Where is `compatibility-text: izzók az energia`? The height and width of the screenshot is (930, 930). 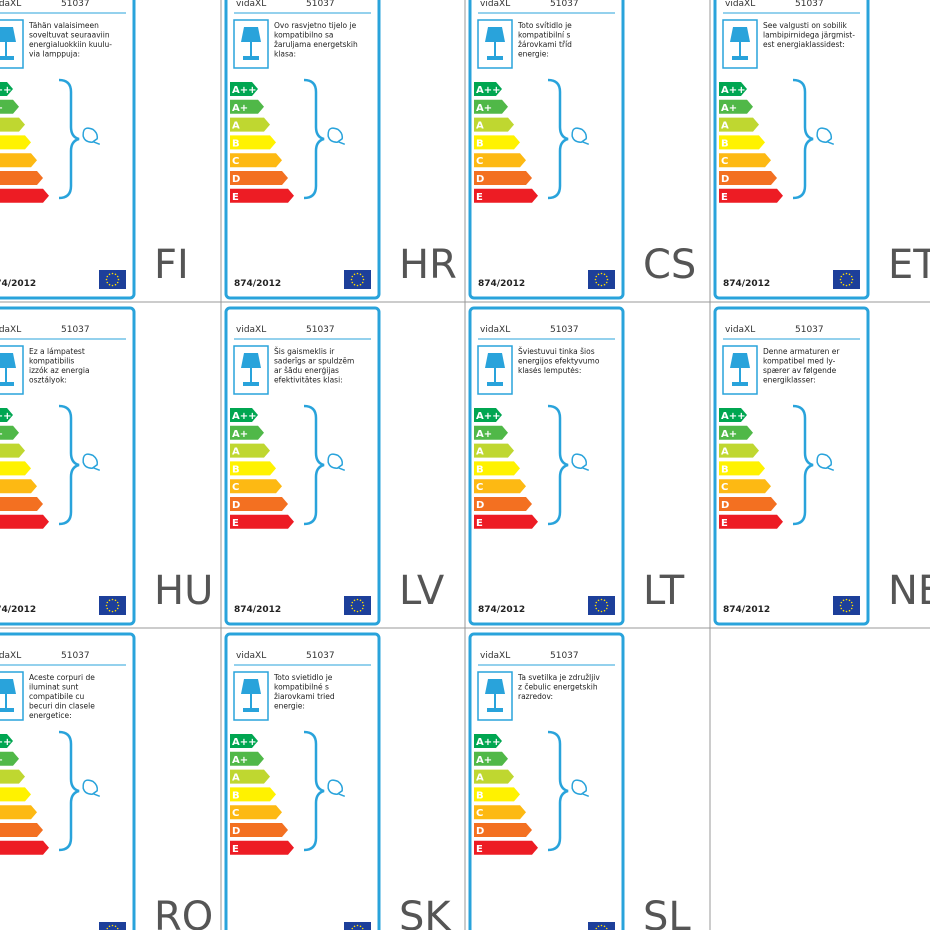 compatibility-text: izzók az energia is located at coordinates (59, 370).